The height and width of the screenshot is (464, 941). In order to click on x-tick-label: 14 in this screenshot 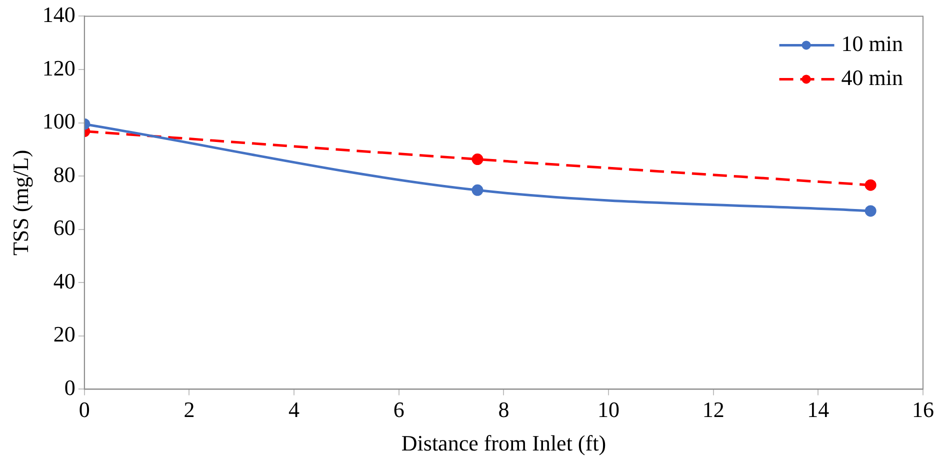, I will do `click(818, 409)`.